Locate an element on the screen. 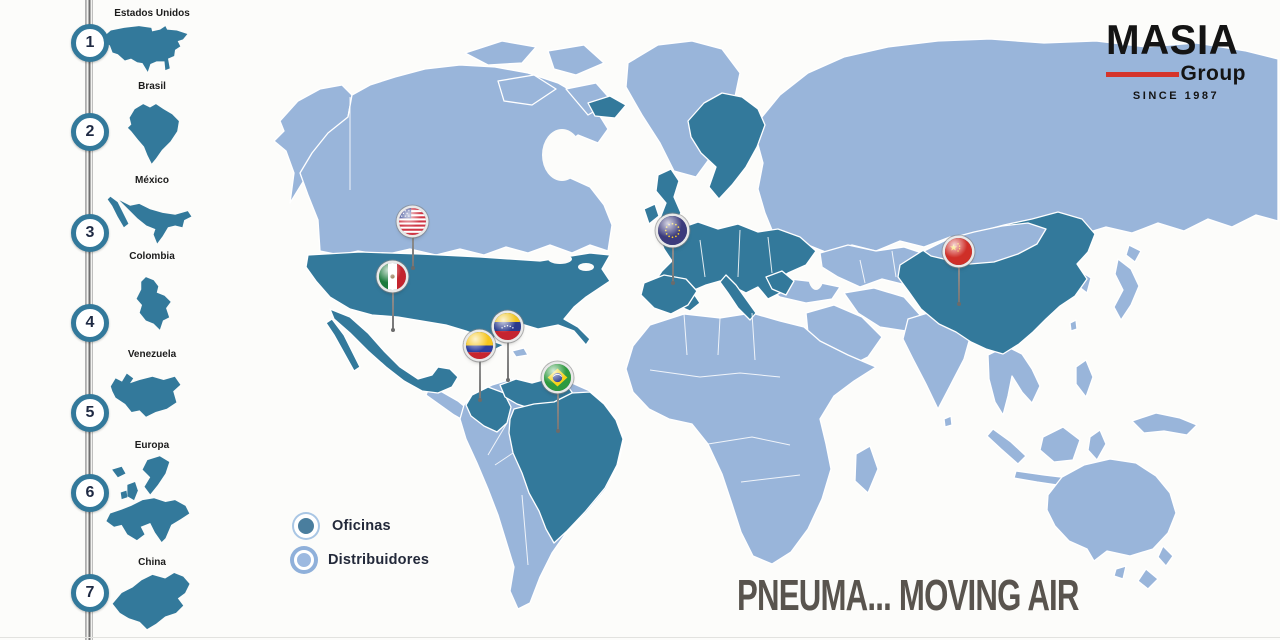 Image resolution: width=1280 pixels, height=640 pixels. map-ireland is located at coordinates (651, 214).